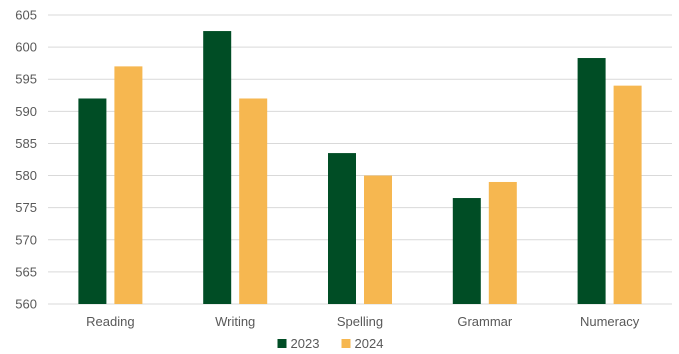  What do you see at coordinates (253, 201) in the screenshot?
I see `bar-2024-writing` at bounding box center [253, 201].